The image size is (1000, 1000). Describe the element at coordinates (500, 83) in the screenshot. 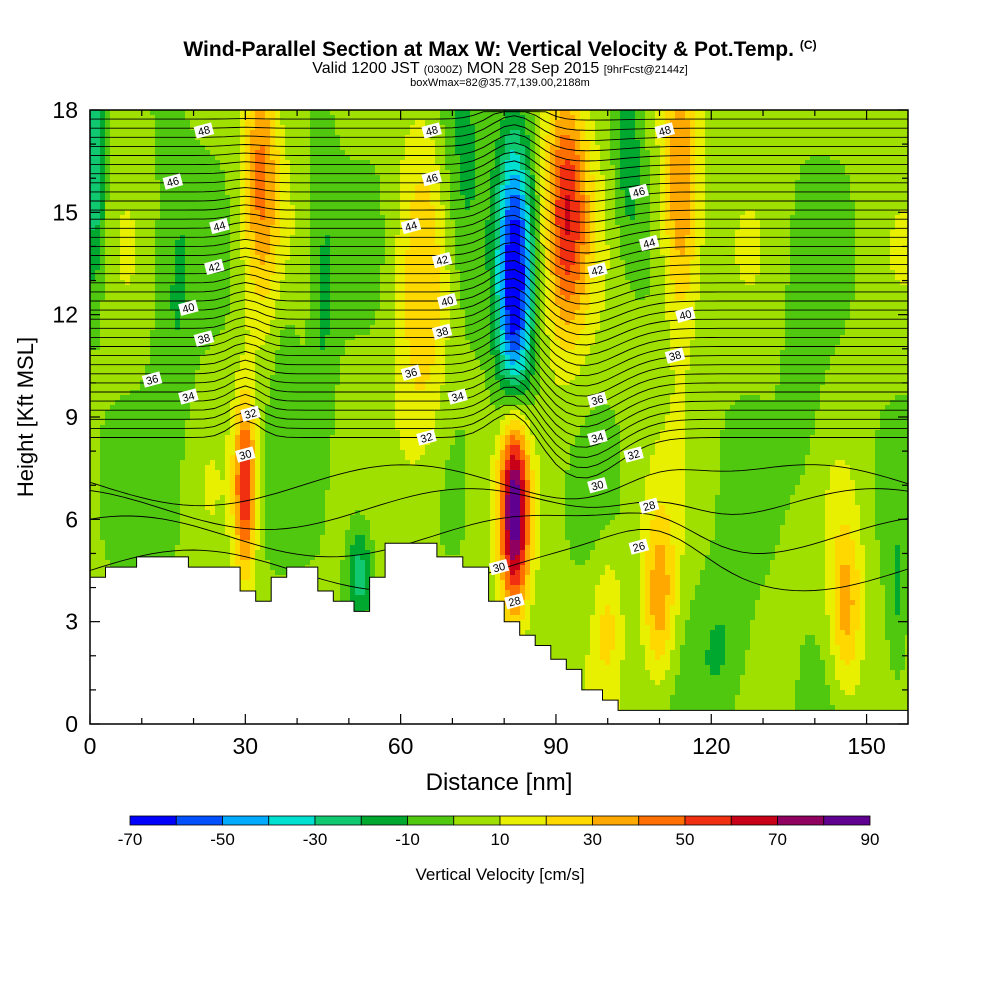

I see `chart-box-info: boxWmax=82@35.77,139.00,2188m` at that location.